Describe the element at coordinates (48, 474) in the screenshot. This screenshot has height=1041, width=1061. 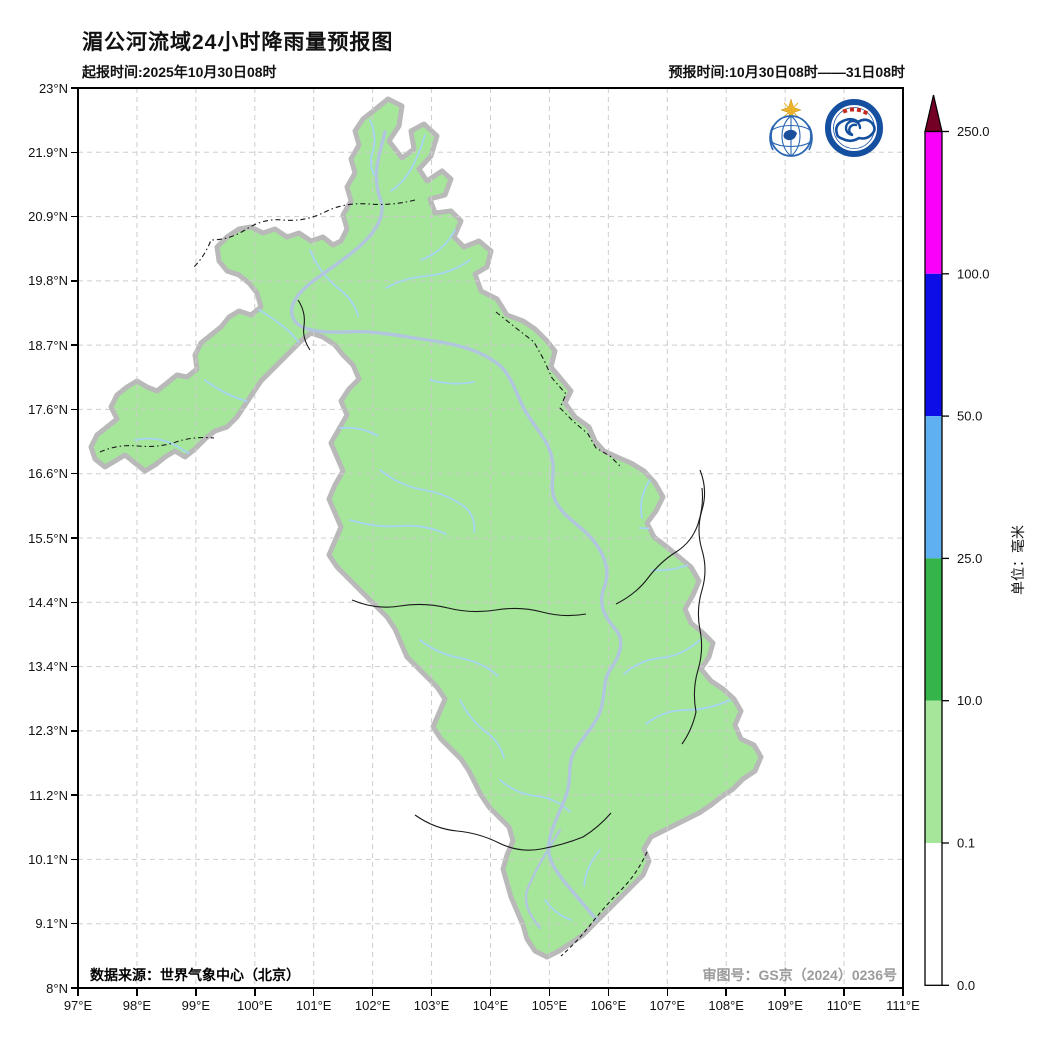
I see `y-tick-label: 16.6°N` at that location.